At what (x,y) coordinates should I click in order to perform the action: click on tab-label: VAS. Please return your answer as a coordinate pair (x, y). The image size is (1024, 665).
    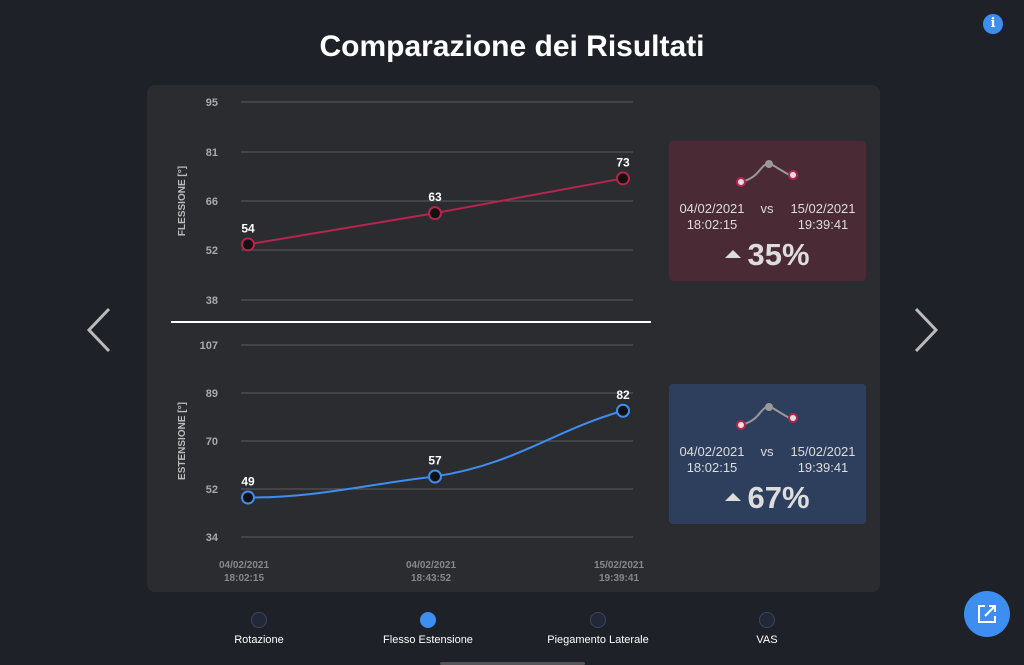
    Looking at the image, I should click on (767, 640).